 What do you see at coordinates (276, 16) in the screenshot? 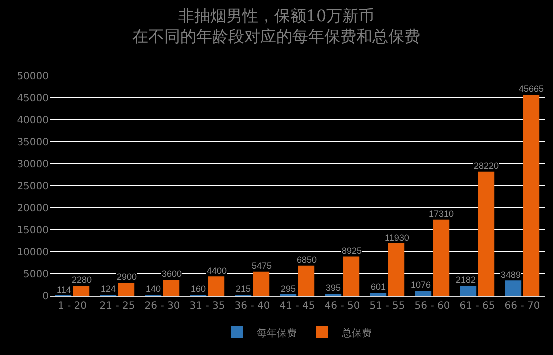
I see `chart-title: 非抽烟男性，保额10万新币` at bounding box center [276, 16].